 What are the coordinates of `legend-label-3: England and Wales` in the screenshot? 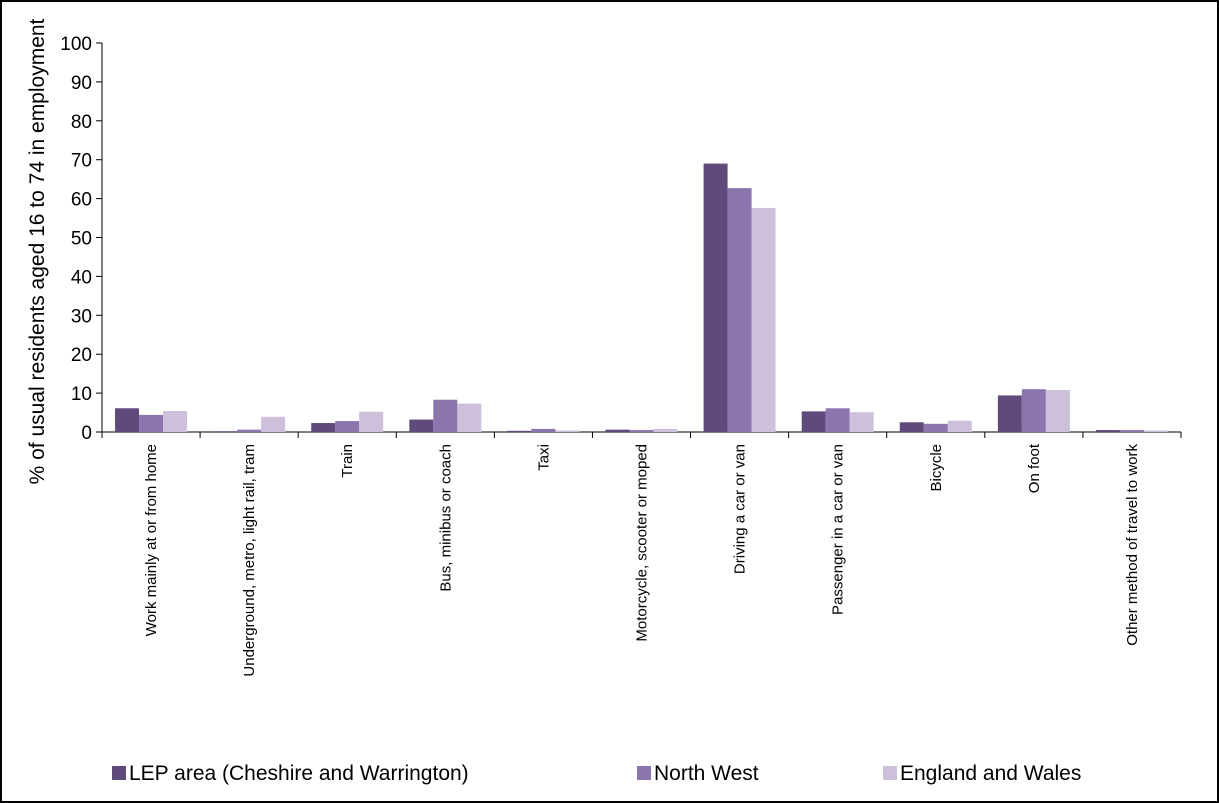 It's located at (990, 773).